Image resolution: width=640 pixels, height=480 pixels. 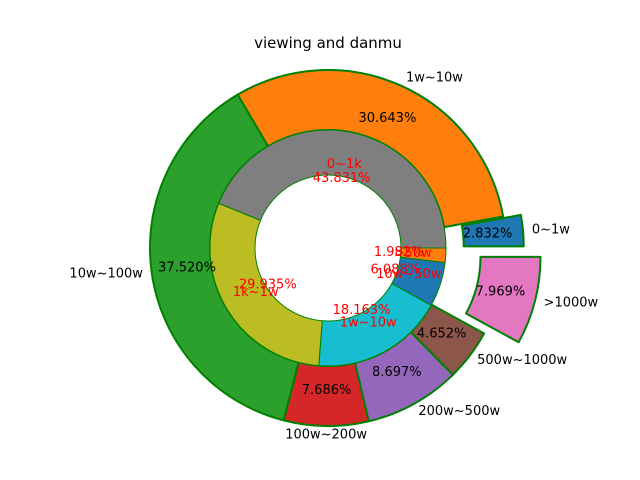 What do you see at coordinates (434, 78) in the screenshot?
I see `outer-label-1w-to-10w: 1w~10w` at bounding box center [434, 78].